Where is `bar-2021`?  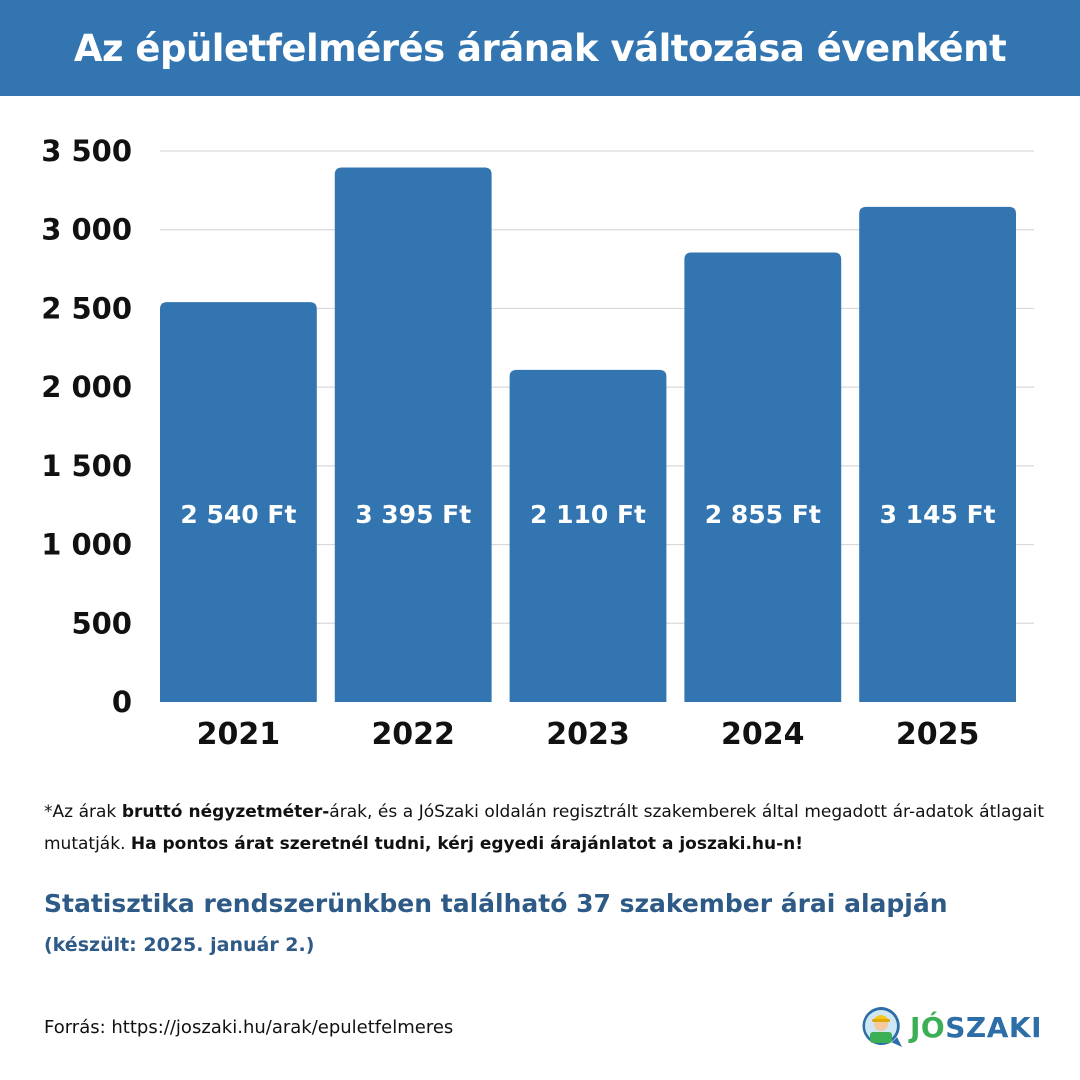
bar-2021 is located at coordinates (238, 502).